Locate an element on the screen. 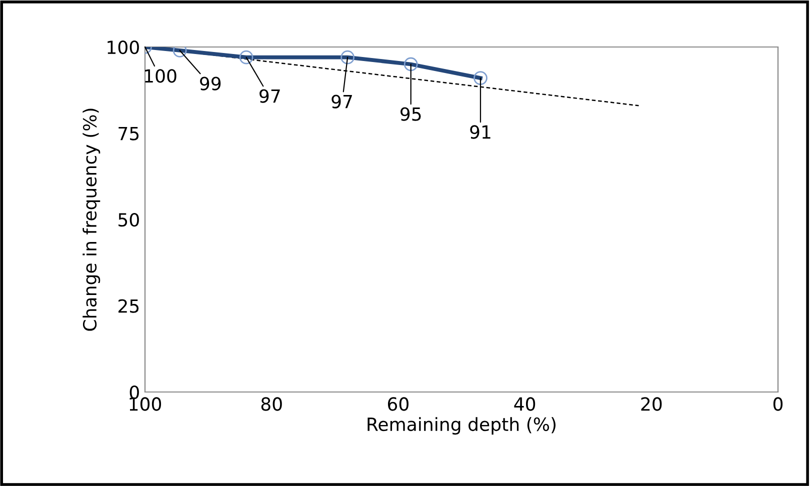 This screenshot has height=486, width=810. y-tick-label: 100 is located at coordinates (123, 47).